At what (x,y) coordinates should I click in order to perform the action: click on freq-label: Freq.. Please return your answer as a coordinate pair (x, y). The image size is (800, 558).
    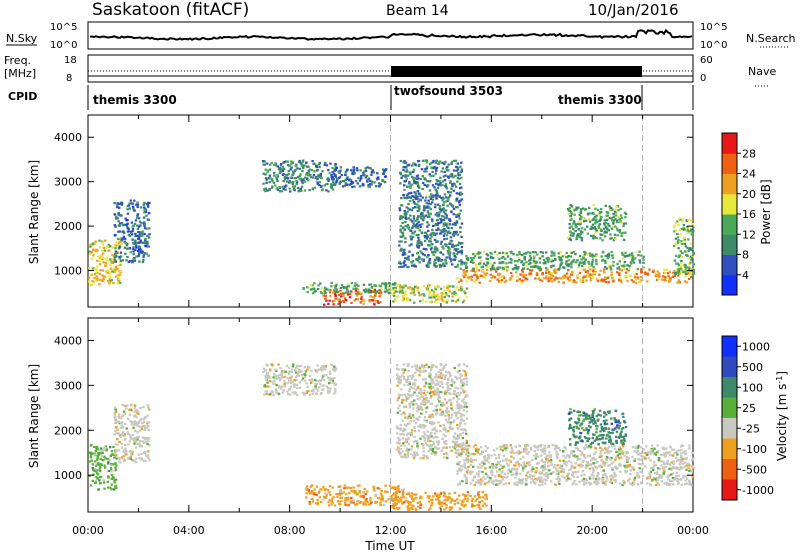
    Looking at the image, I should click on (17, 60).